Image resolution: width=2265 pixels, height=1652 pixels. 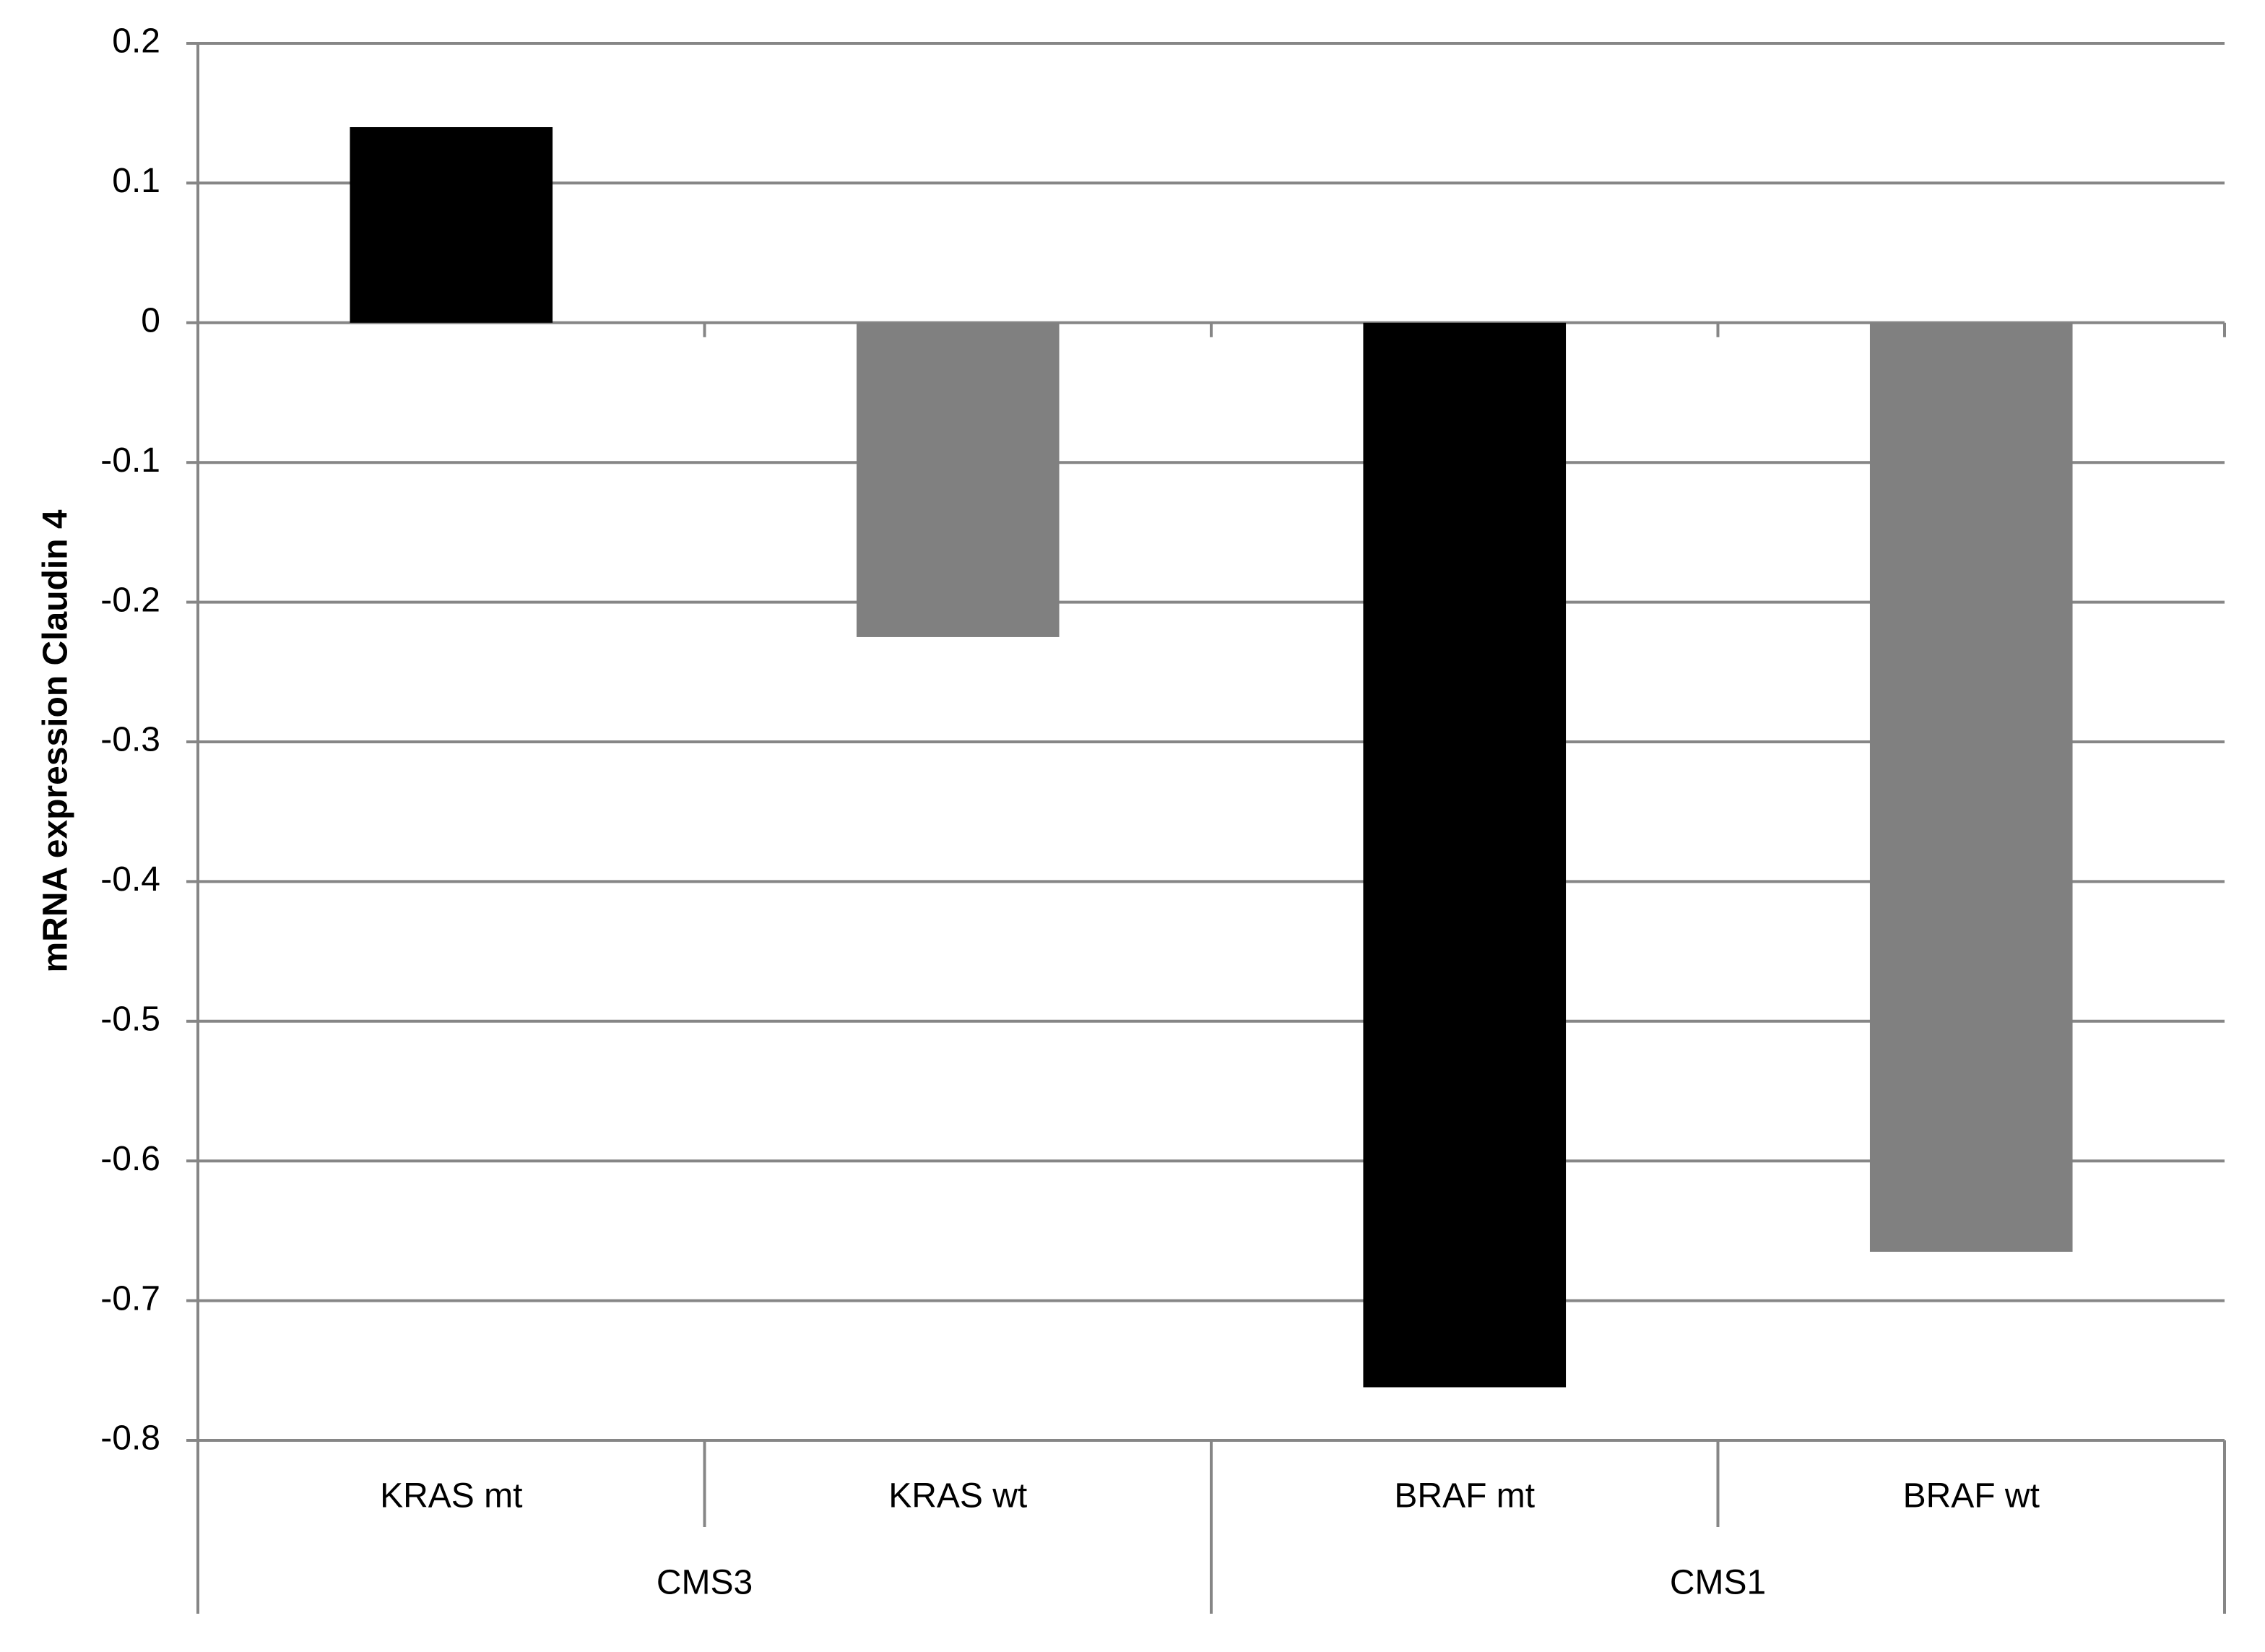 I want to click on y-tick-label: -0.4, so click(x=130, y=879).